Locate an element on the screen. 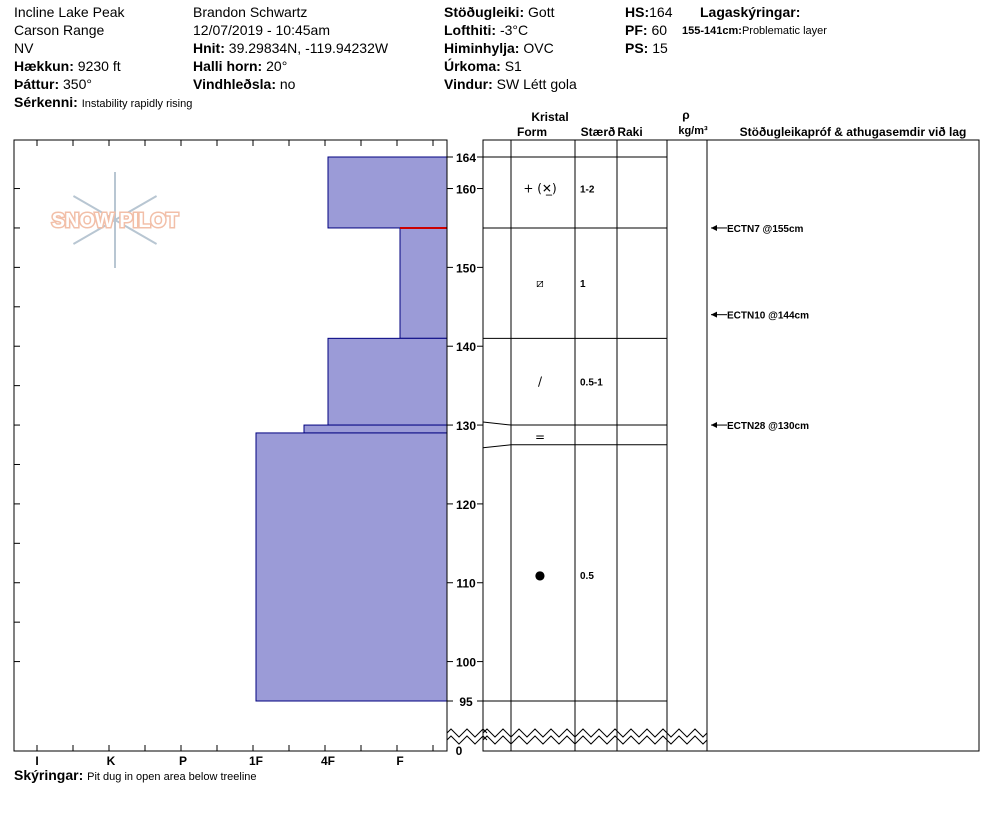  elevation-label: Hækkun: is located at coordinates (44, 66).